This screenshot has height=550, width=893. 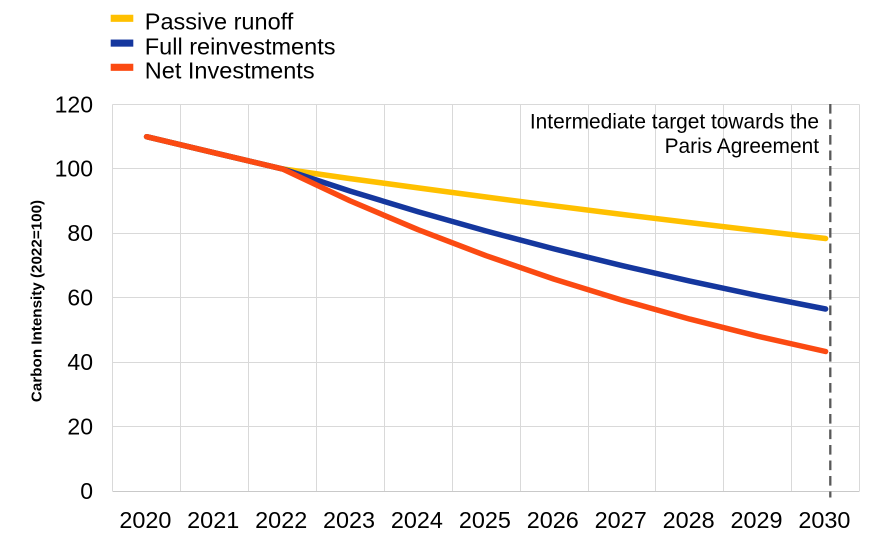 What do you see at coordinates (756, 520) in the screenshot?
I see `svg-text: 2029` at bounding box center [756, 520].